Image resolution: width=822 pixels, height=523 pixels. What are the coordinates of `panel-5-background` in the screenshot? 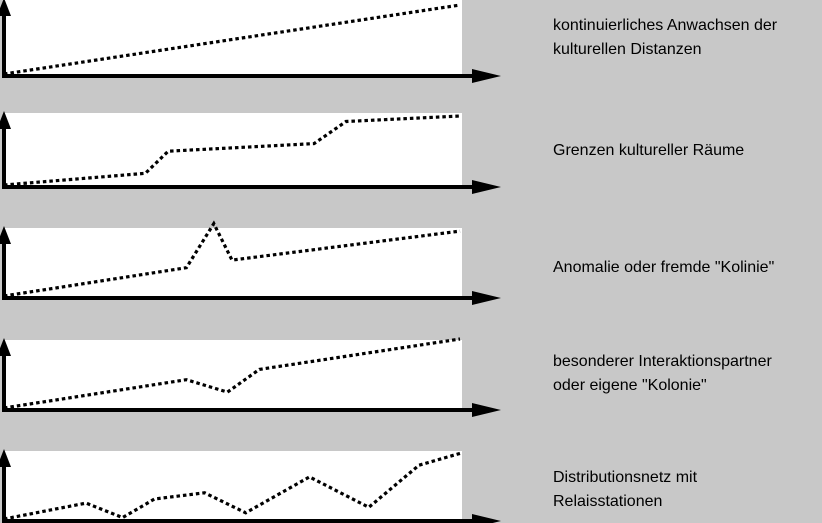 It's located at (233, 486).